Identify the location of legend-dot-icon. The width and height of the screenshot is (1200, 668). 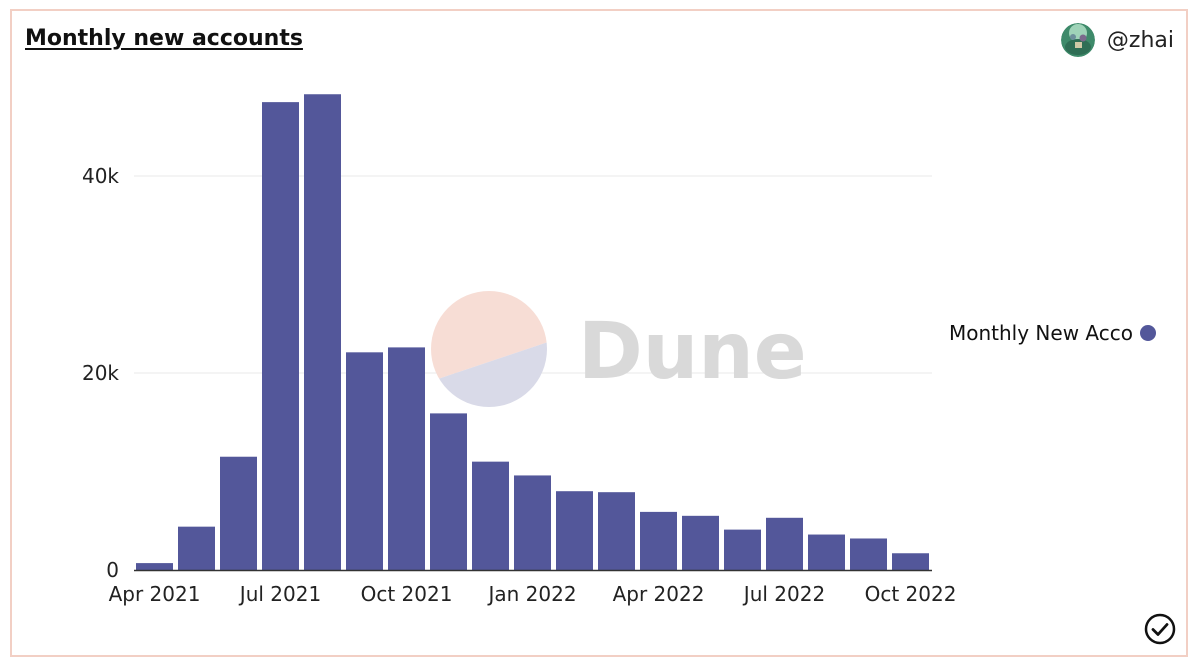
(1148, 333).